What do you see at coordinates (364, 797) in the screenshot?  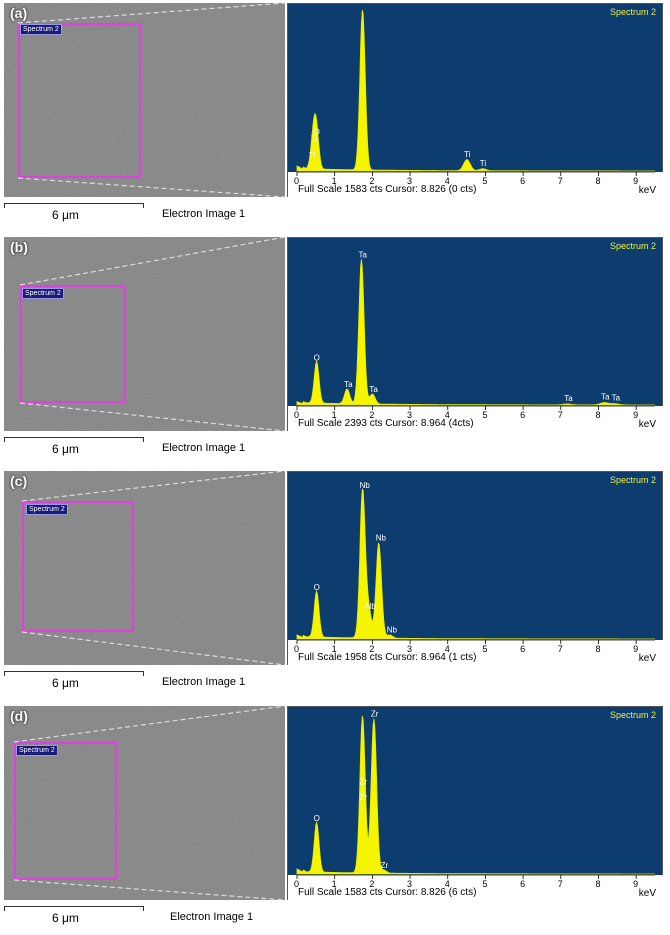 I see `peak-label: Zr` at bounding box center [364, 797].